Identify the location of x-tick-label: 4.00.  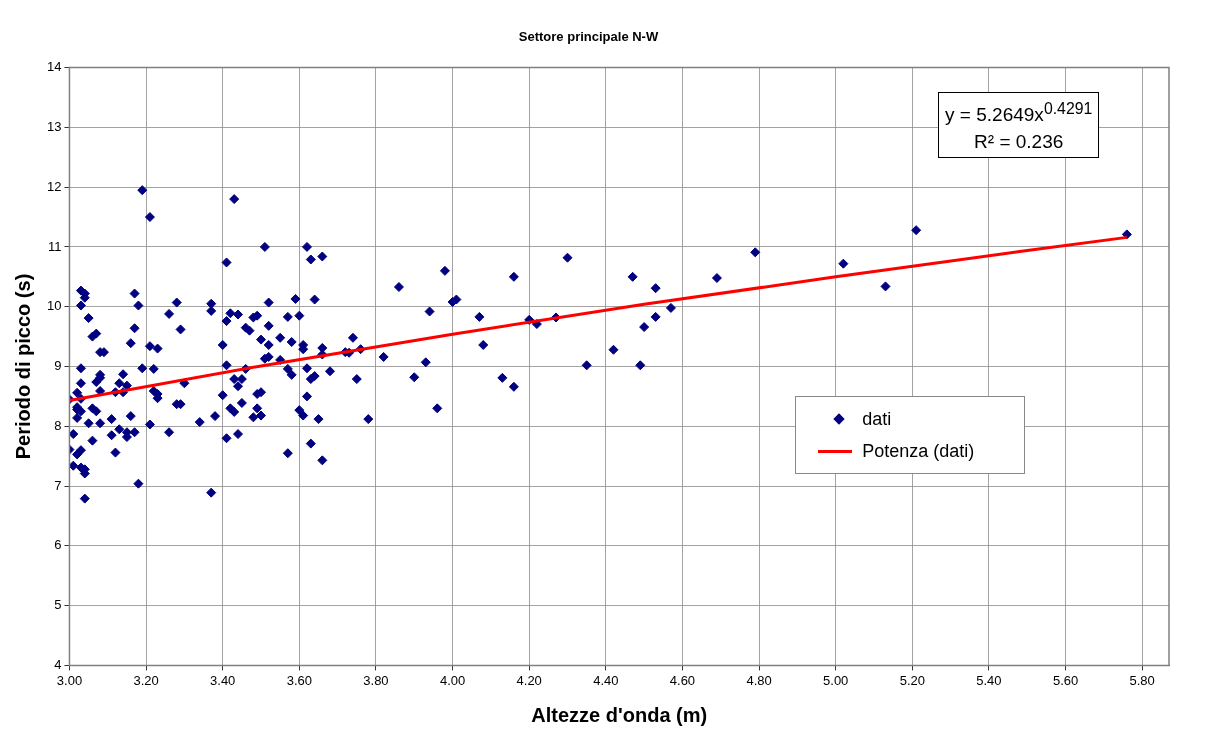
(452, 680).